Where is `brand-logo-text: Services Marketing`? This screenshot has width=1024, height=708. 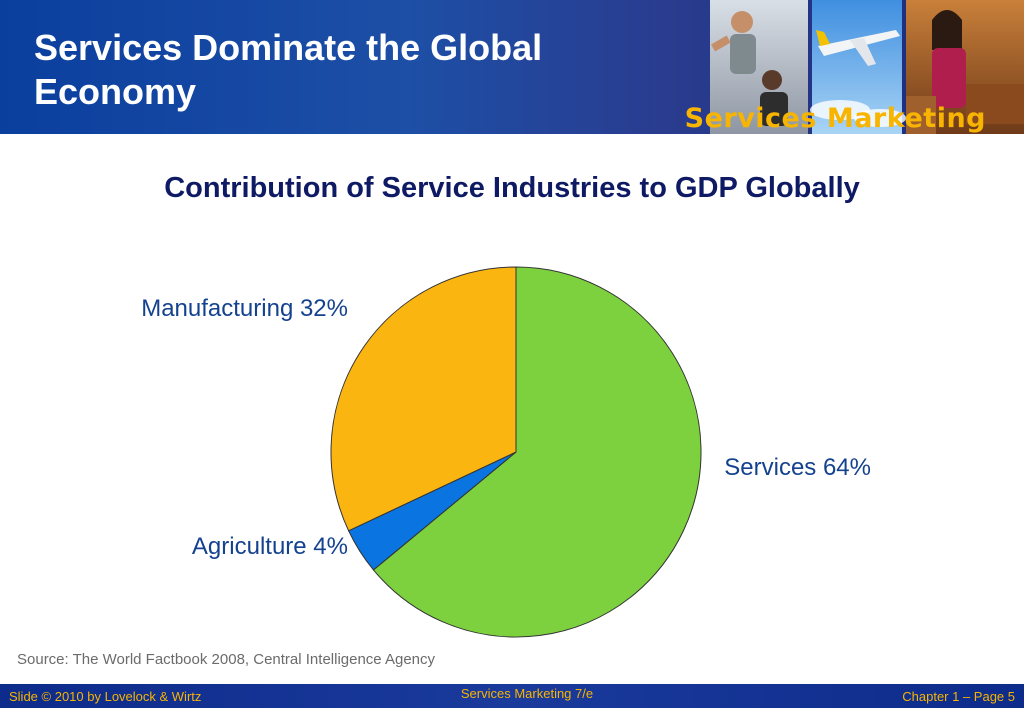 brand-logo-text: Services Marketing is located at coordinates (835, 118).